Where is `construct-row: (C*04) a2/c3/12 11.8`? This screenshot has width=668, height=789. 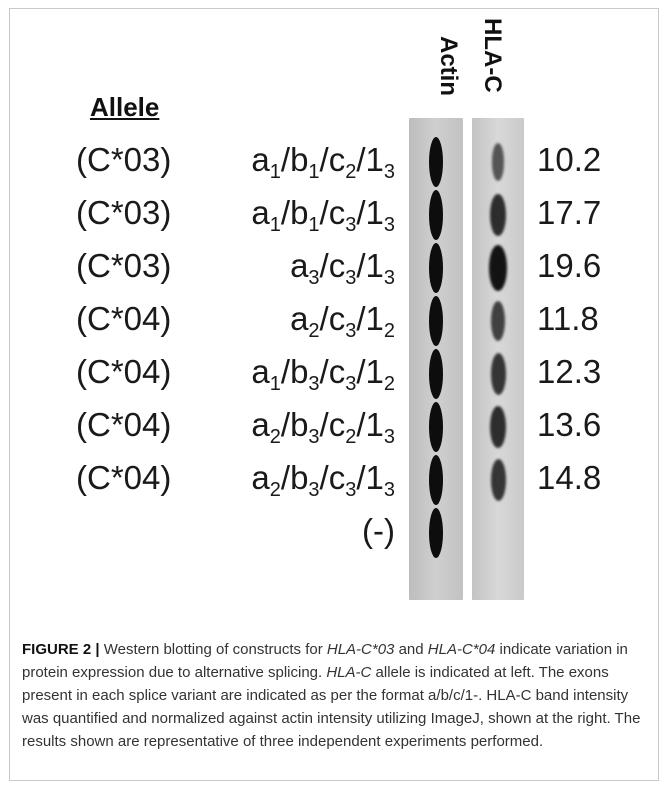
construct-row: (C*04) a2/c3/12 11.8 is located at coordinates (334, 326).